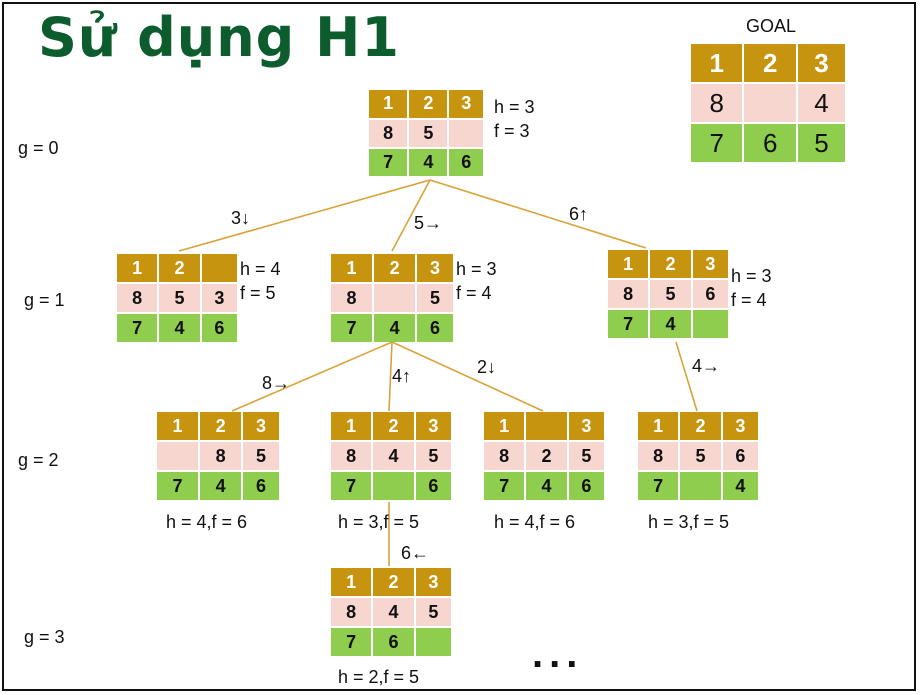  Describe the element at coordinates (821, 143) in the screenshot. I see `goal-tile: 5` at that location.